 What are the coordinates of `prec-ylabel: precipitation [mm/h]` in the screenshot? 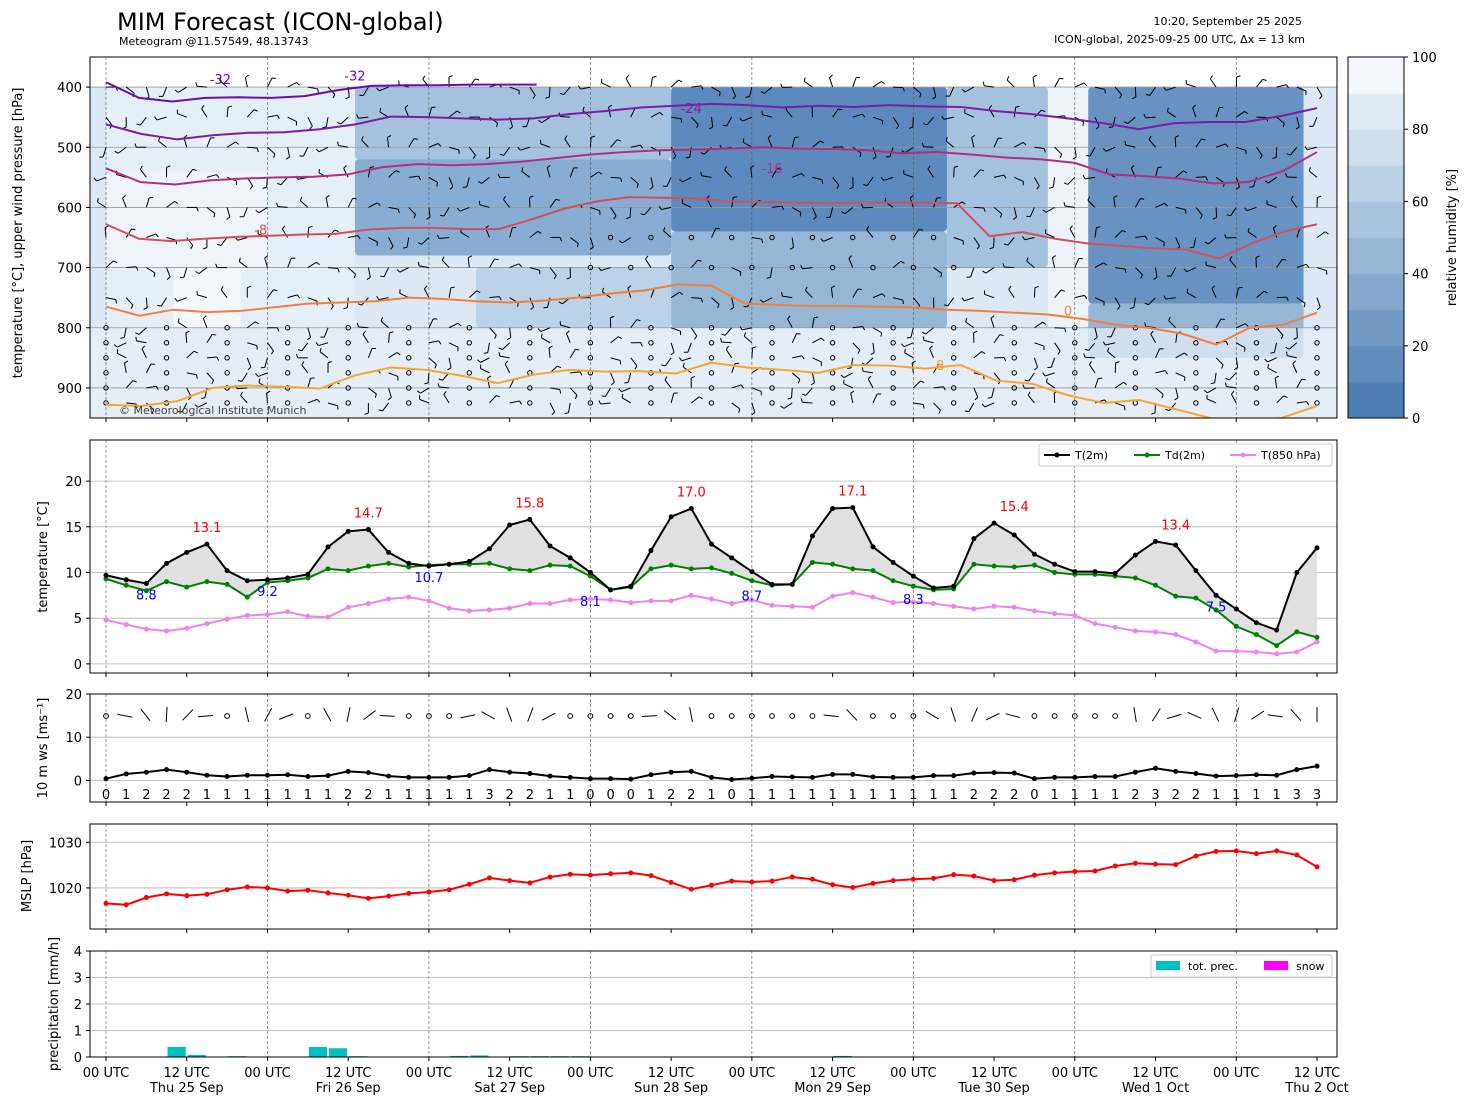 It's located at (54, 1004).